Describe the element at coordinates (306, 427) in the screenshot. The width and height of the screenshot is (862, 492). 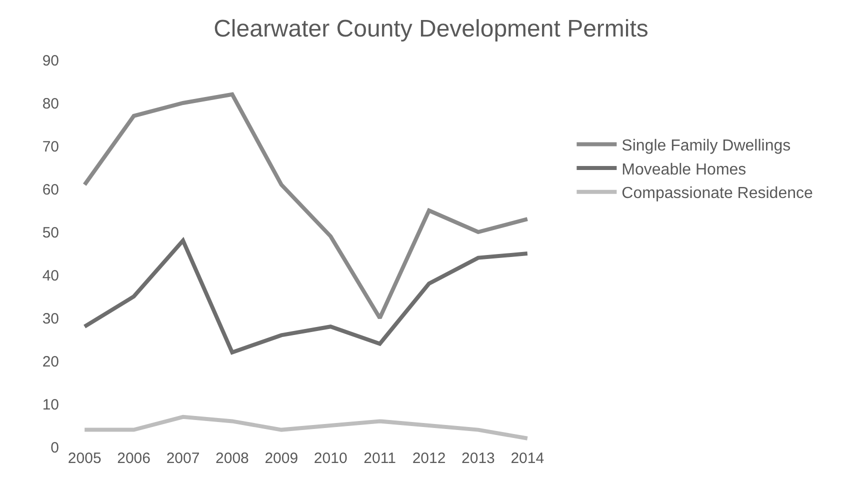
I see `line-series` at that location.